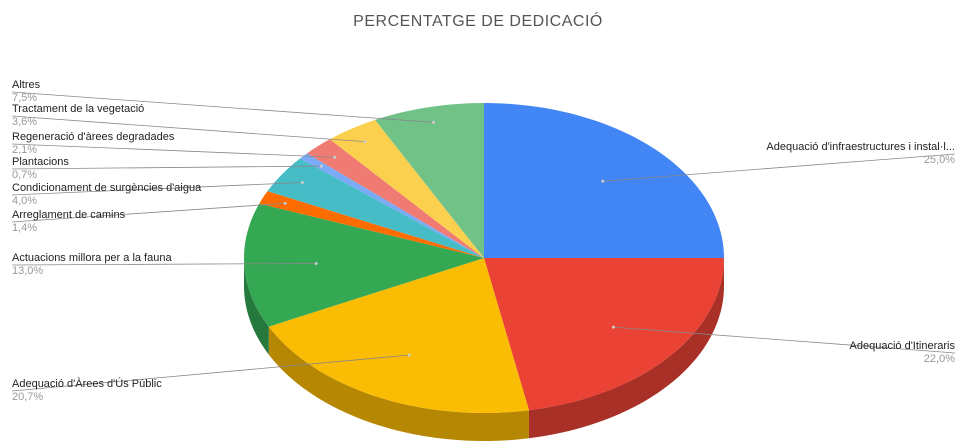 The height and width of the screenshot is (446, 956). What do you see at coordinates (27, 271) in the screenshot?
I see `slice-value-label: 13,0%` at bounding box center [27, 271].